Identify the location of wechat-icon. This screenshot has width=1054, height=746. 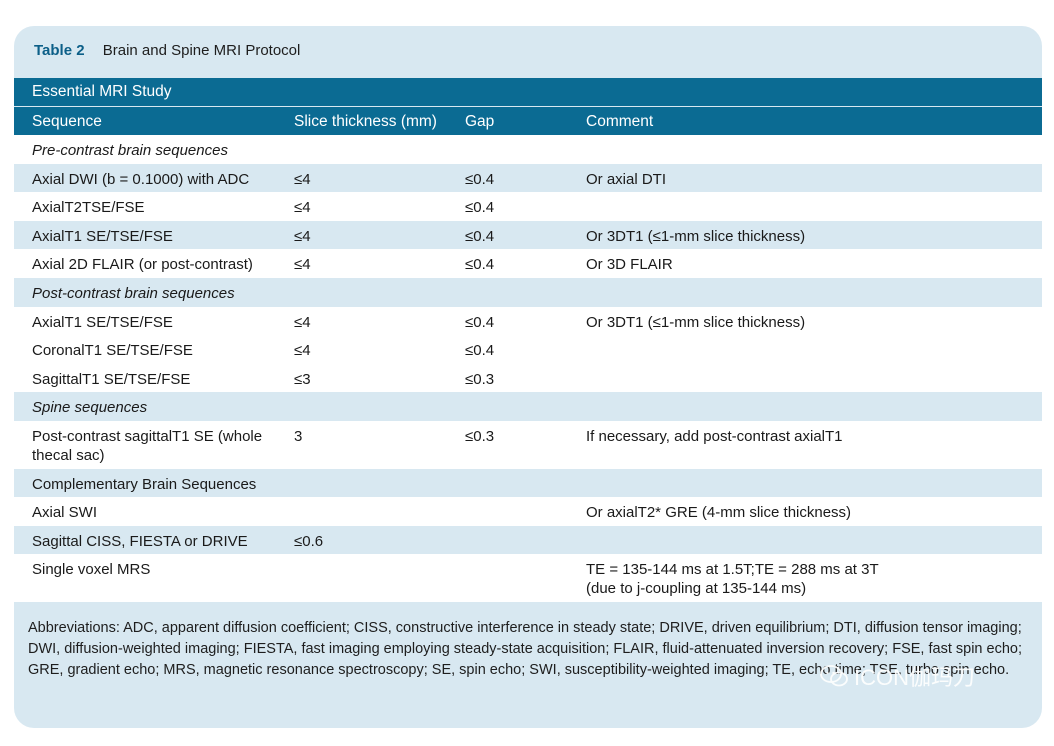
(834, 676).